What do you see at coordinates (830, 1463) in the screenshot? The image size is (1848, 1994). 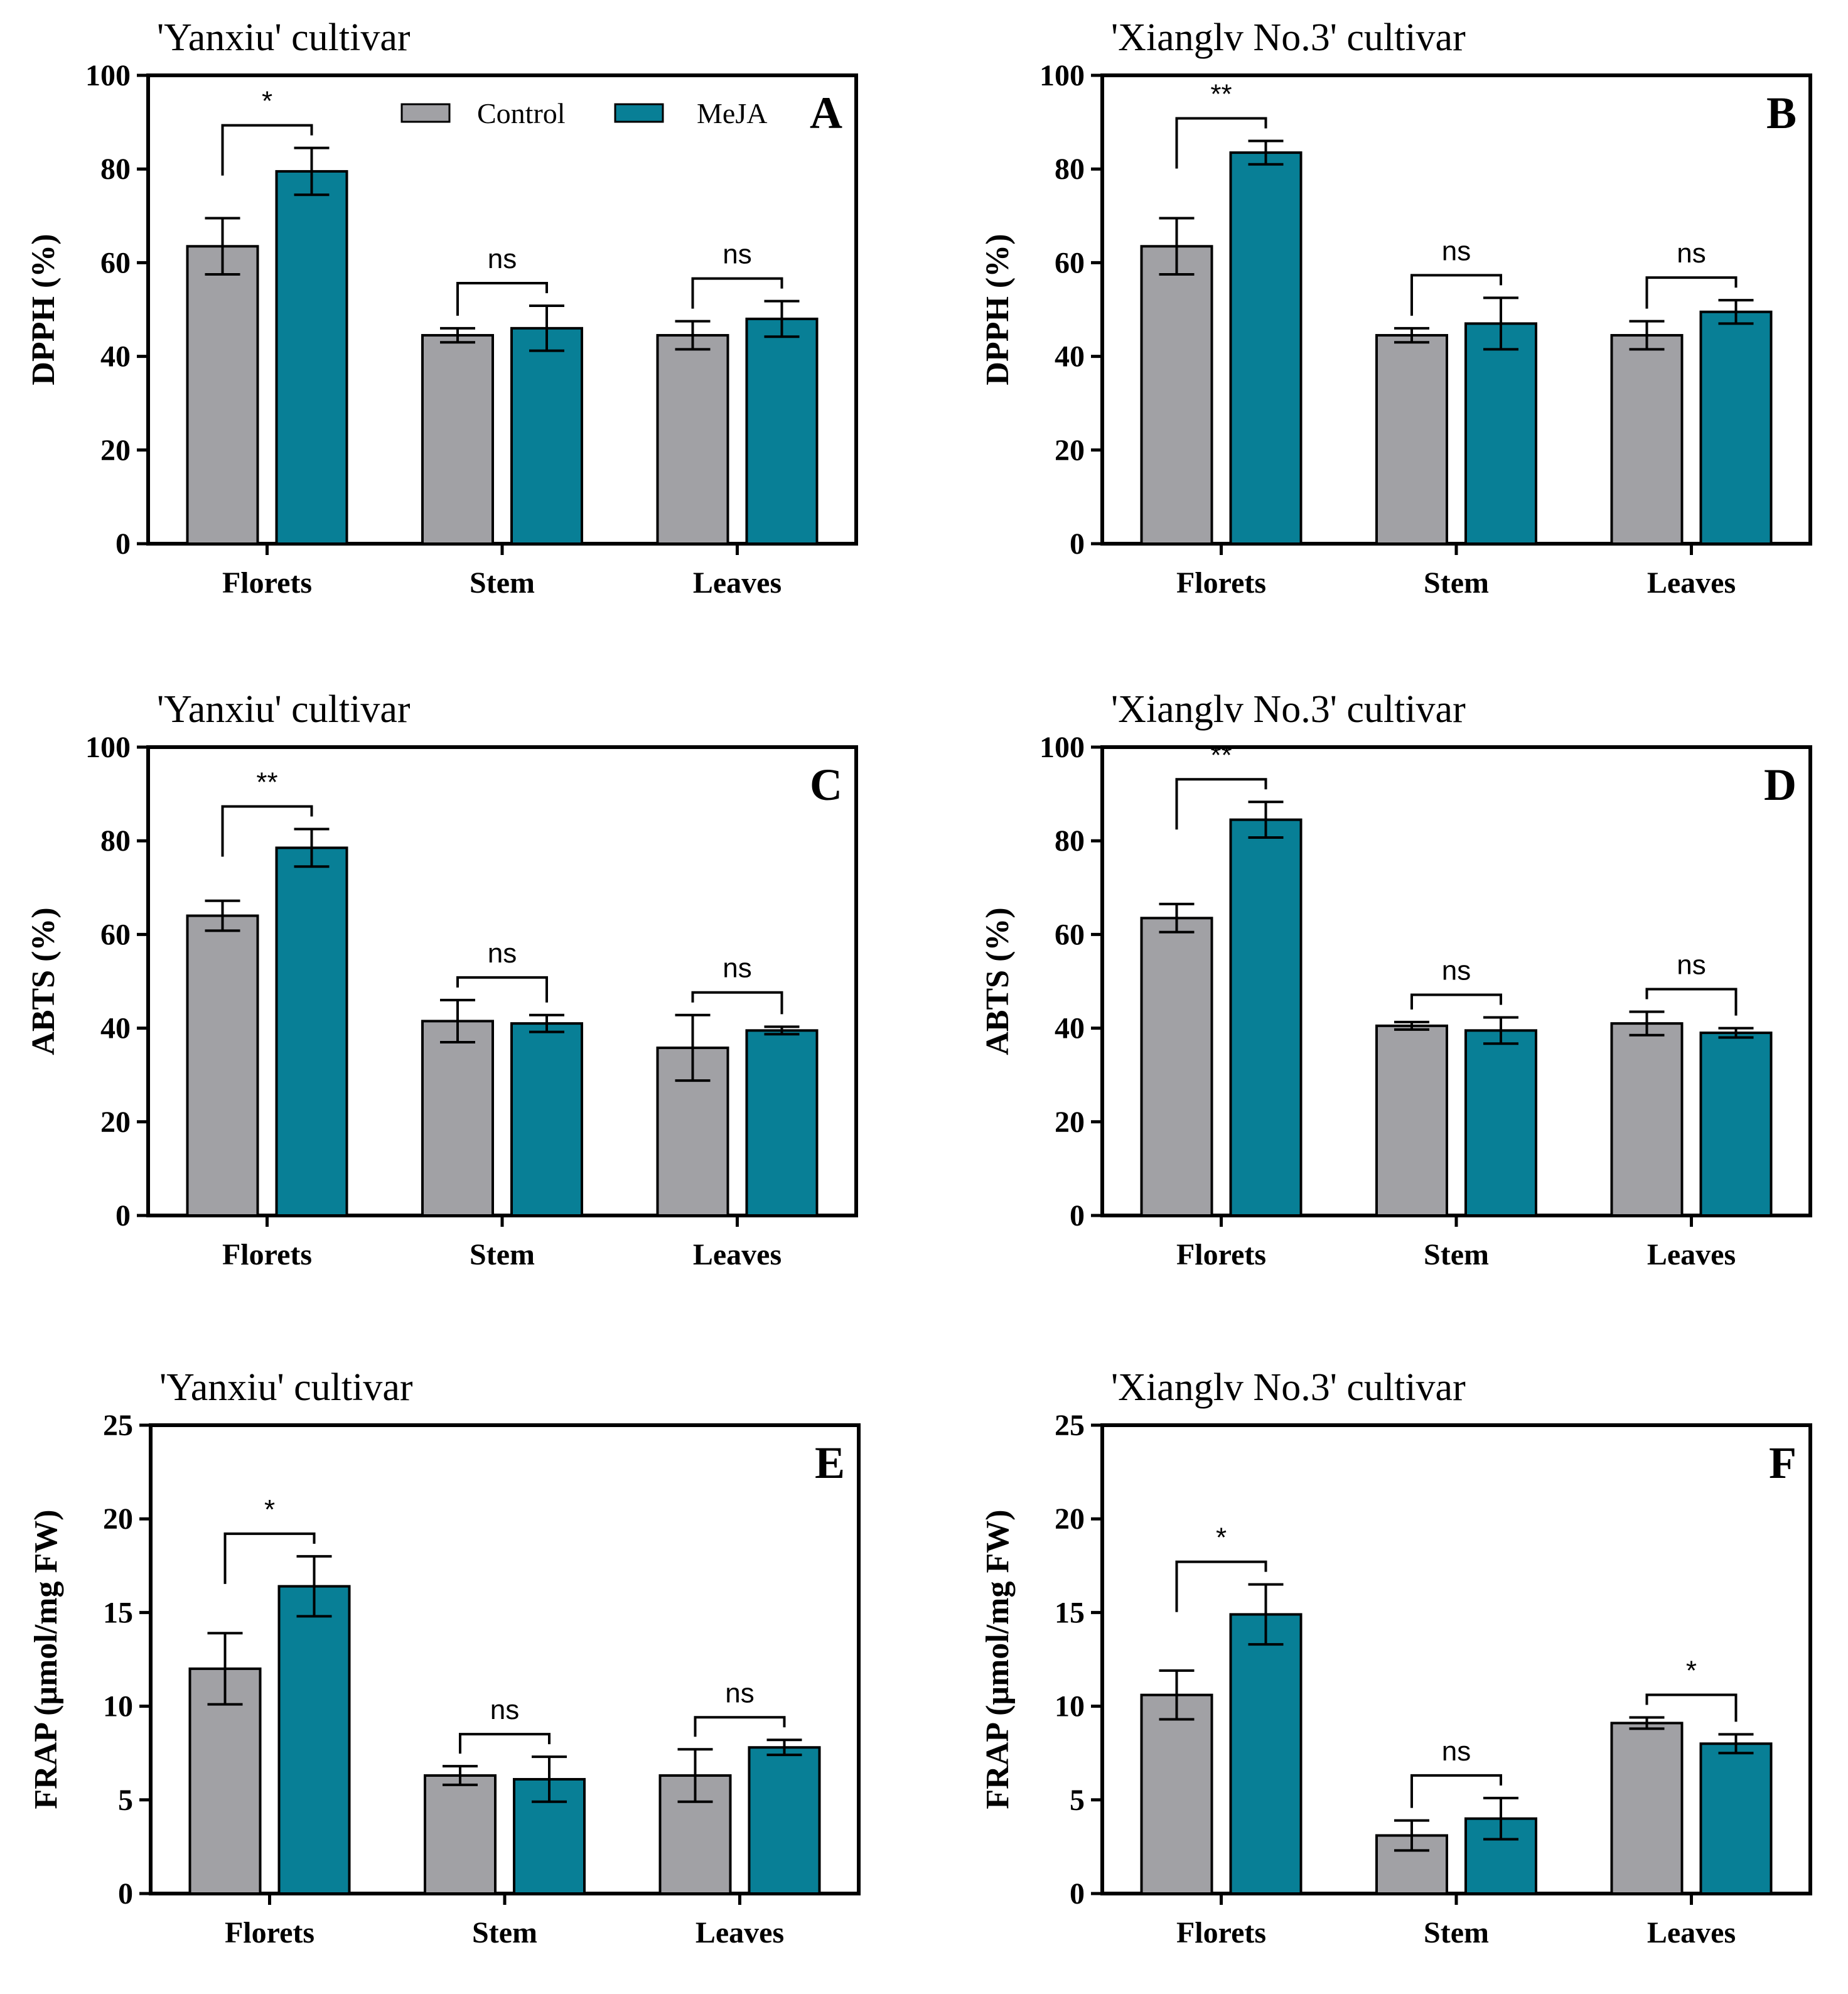 I see `panel-letter: E` at bounding box center [830, 1463].